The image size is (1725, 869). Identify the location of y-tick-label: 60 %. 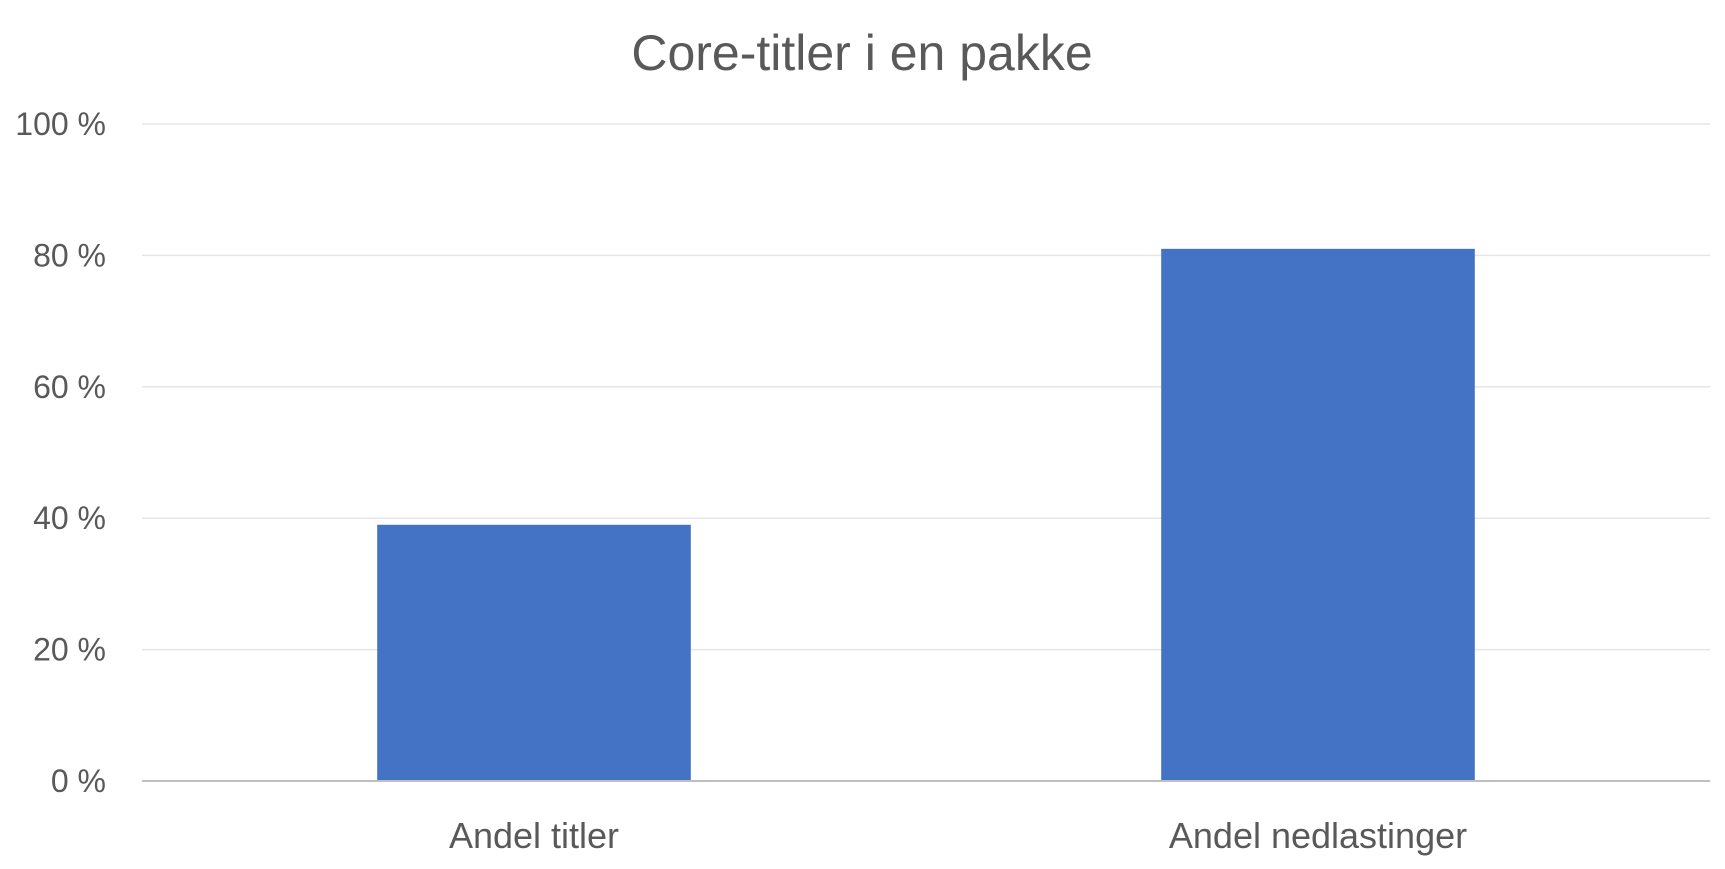
(69, 387).